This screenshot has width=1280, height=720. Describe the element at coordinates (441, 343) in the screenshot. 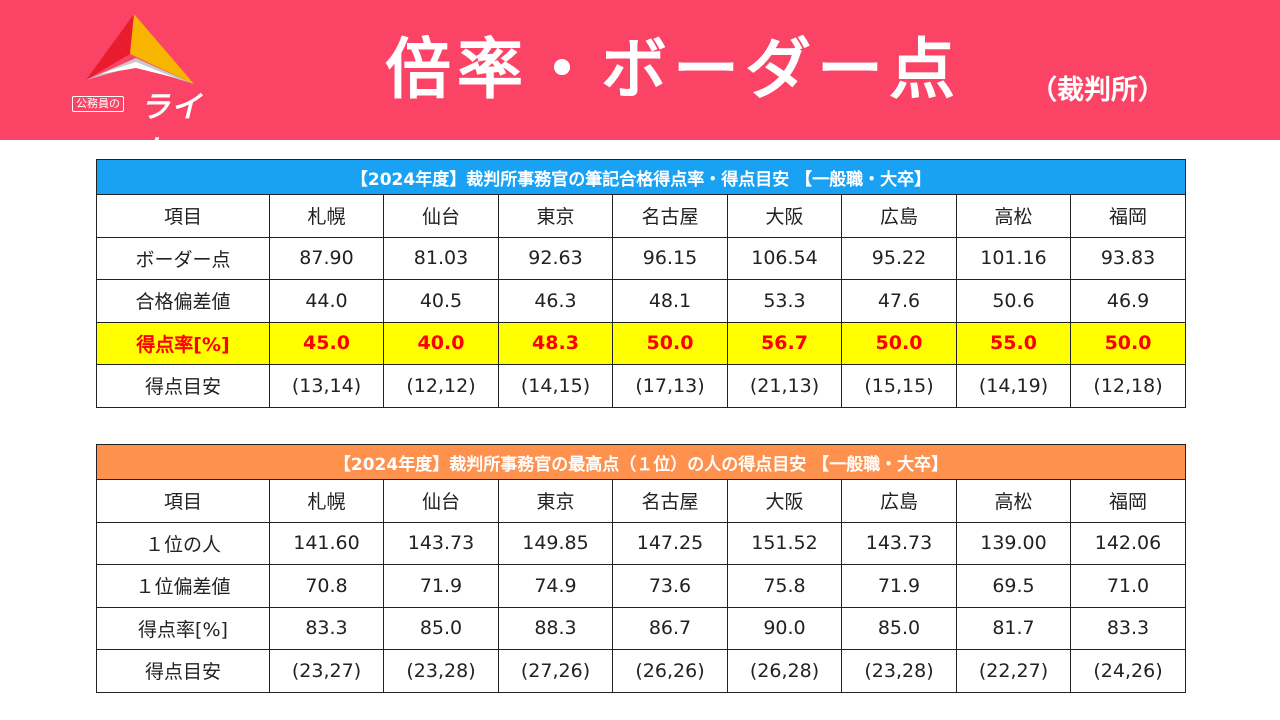

I see `table-cell: 40.0` at that location.